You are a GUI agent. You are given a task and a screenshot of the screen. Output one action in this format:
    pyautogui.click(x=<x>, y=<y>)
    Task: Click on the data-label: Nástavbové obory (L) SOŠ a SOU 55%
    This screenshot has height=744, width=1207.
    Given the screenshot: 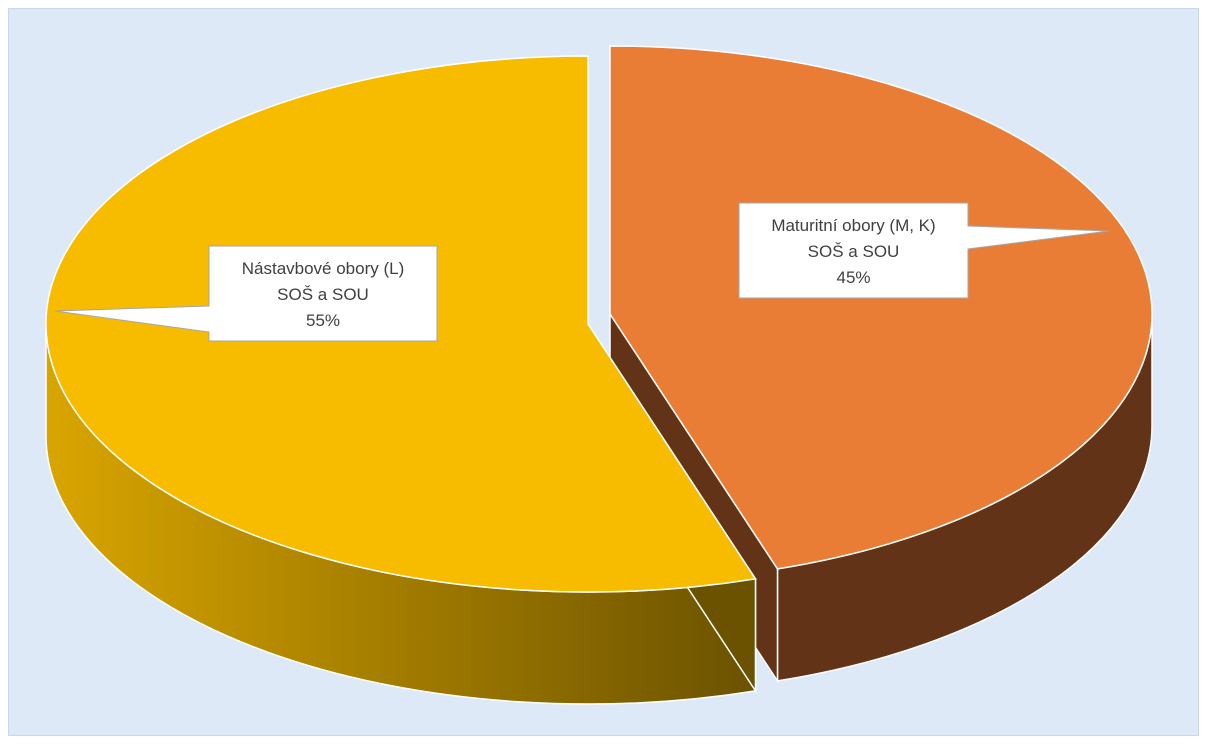 What is the action you would take?
    pyautogui.click(x=246, y=293)
    